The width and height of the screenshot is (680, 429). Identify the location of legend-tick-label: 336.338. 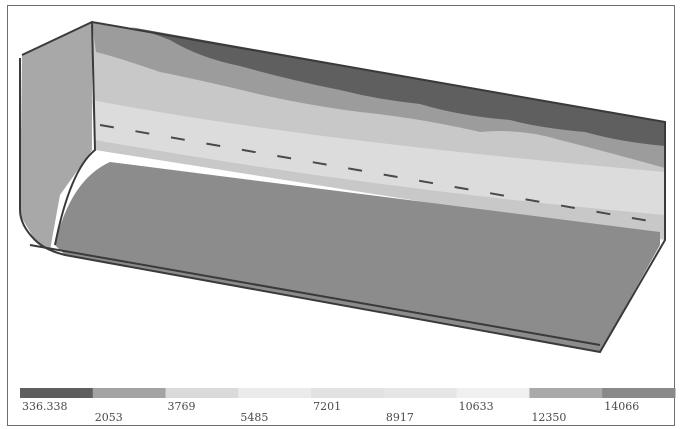
(45, 406).